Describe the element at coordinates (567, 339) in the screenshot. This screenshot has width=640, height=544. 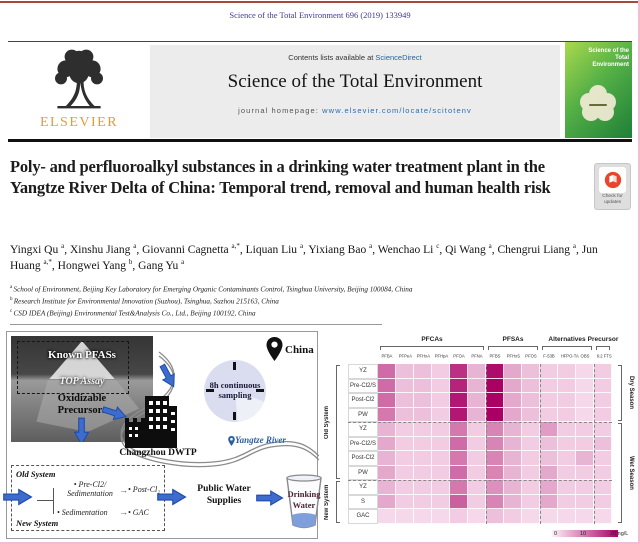
I see `column-group-label: Alternatives` at that location.